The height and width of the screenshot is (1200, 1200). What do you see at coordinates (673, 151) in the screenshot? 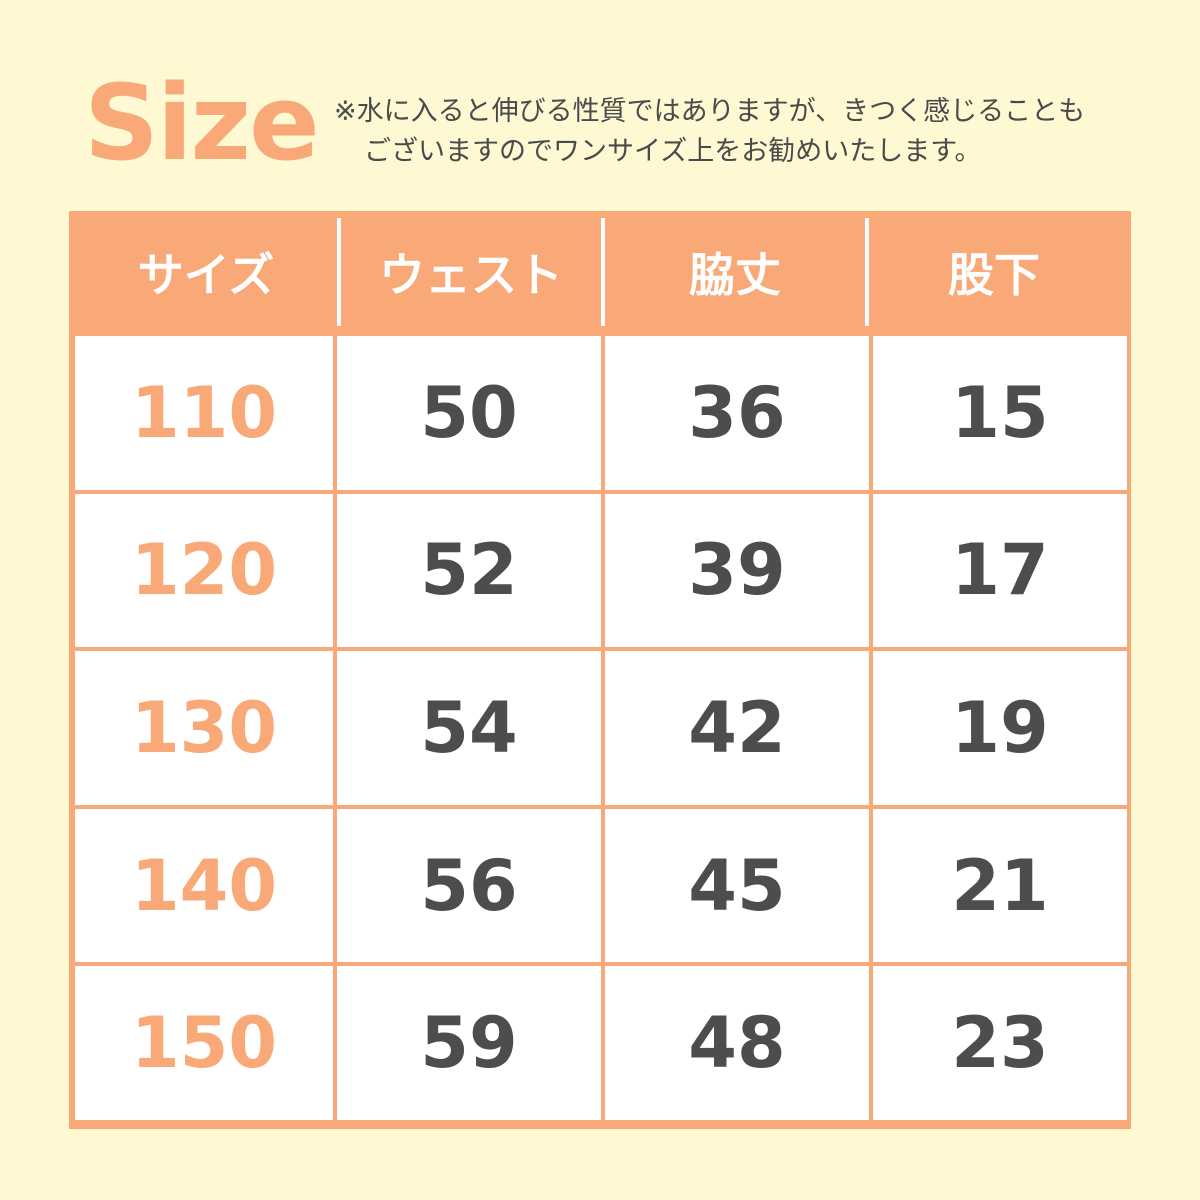
I see `note-line-2: ございますのでワンサイズ上をお勧めいたします。` at bounding box center [673, 151].